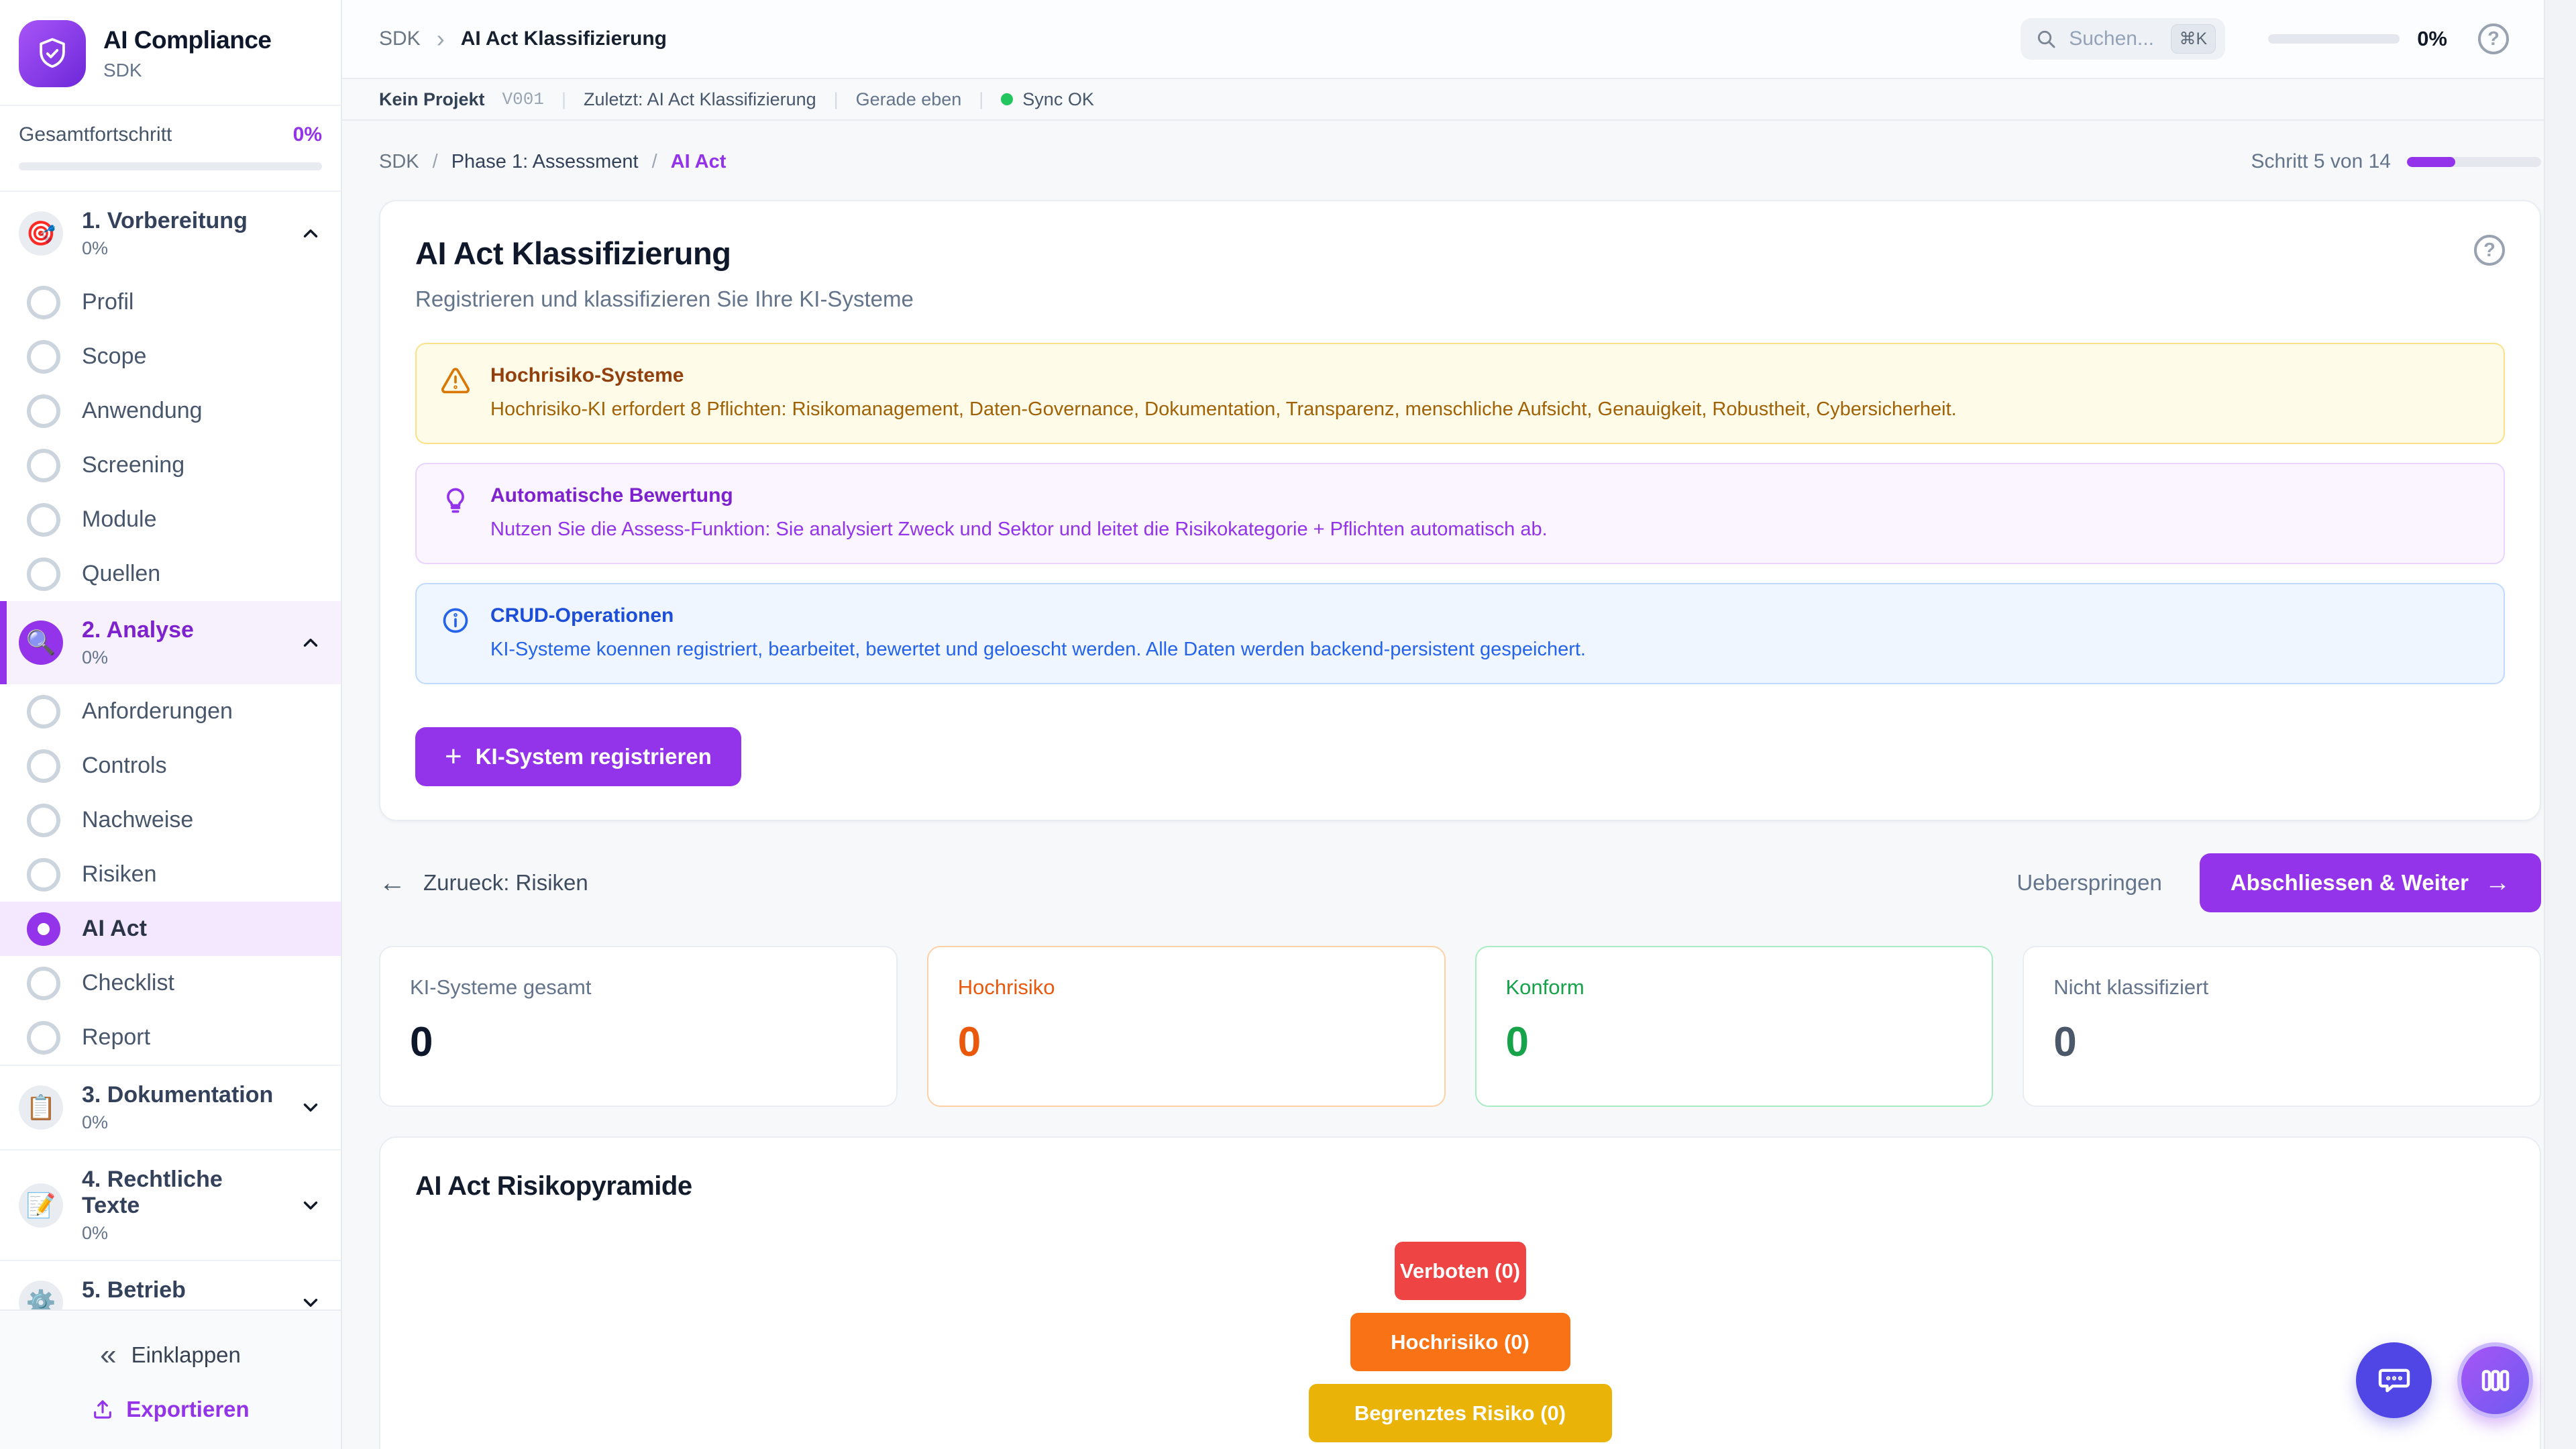 The image size is (2576, 1449). Describe the element at coordinates (400, 39) in the screenshot. I see `breadcrumb-root: SDK` at that location.